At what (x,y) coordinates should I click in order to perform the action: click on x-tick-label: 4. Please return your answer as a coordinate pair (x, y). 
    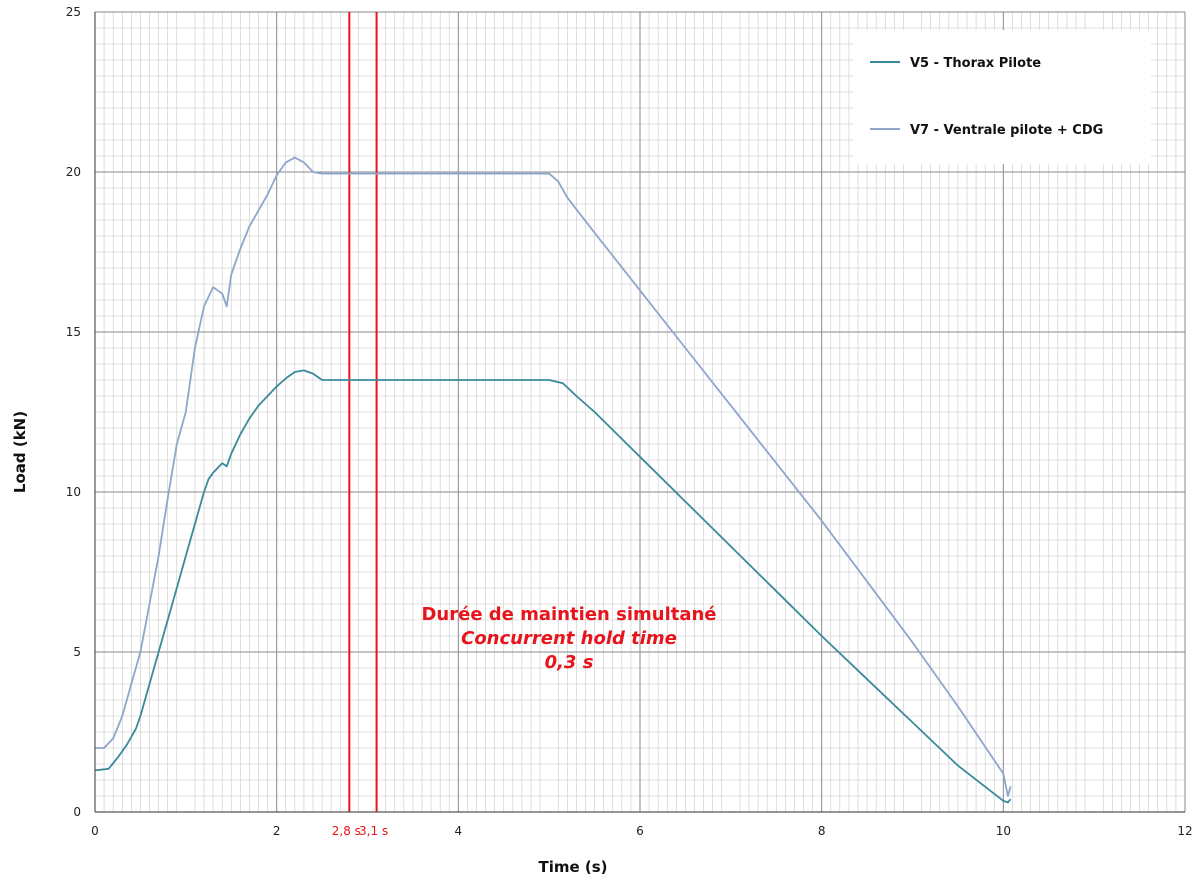
    Looking at the image, I should click on (459, 831).